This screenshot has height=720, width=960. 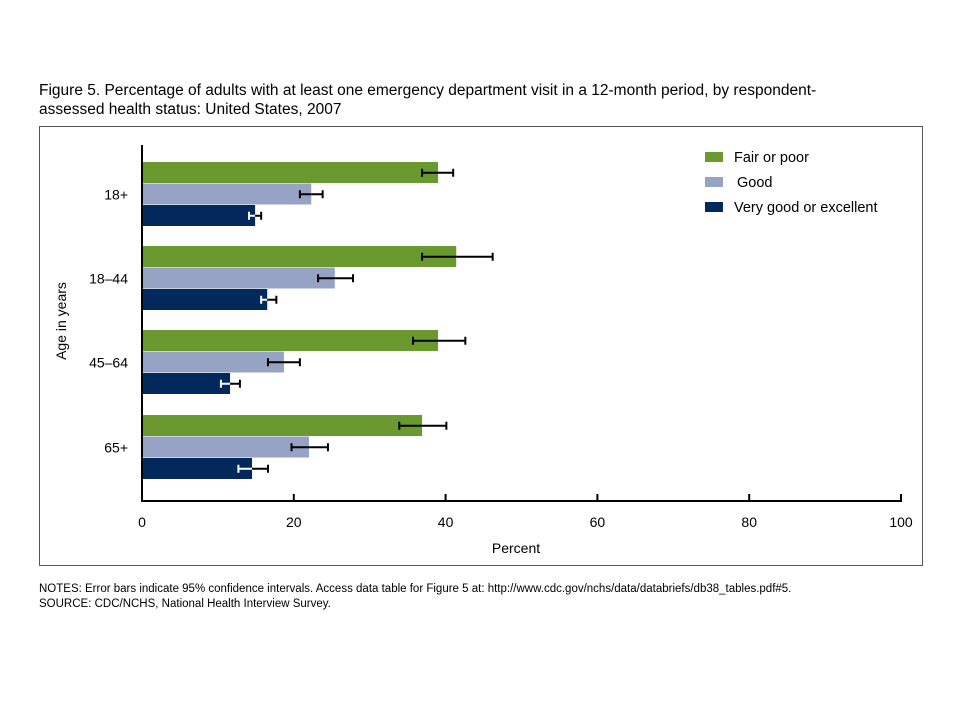 What do you see at coordinates (116, 447) in the screenshot?
I see `category-label-3: 65+` at bounding box center [116, 447].